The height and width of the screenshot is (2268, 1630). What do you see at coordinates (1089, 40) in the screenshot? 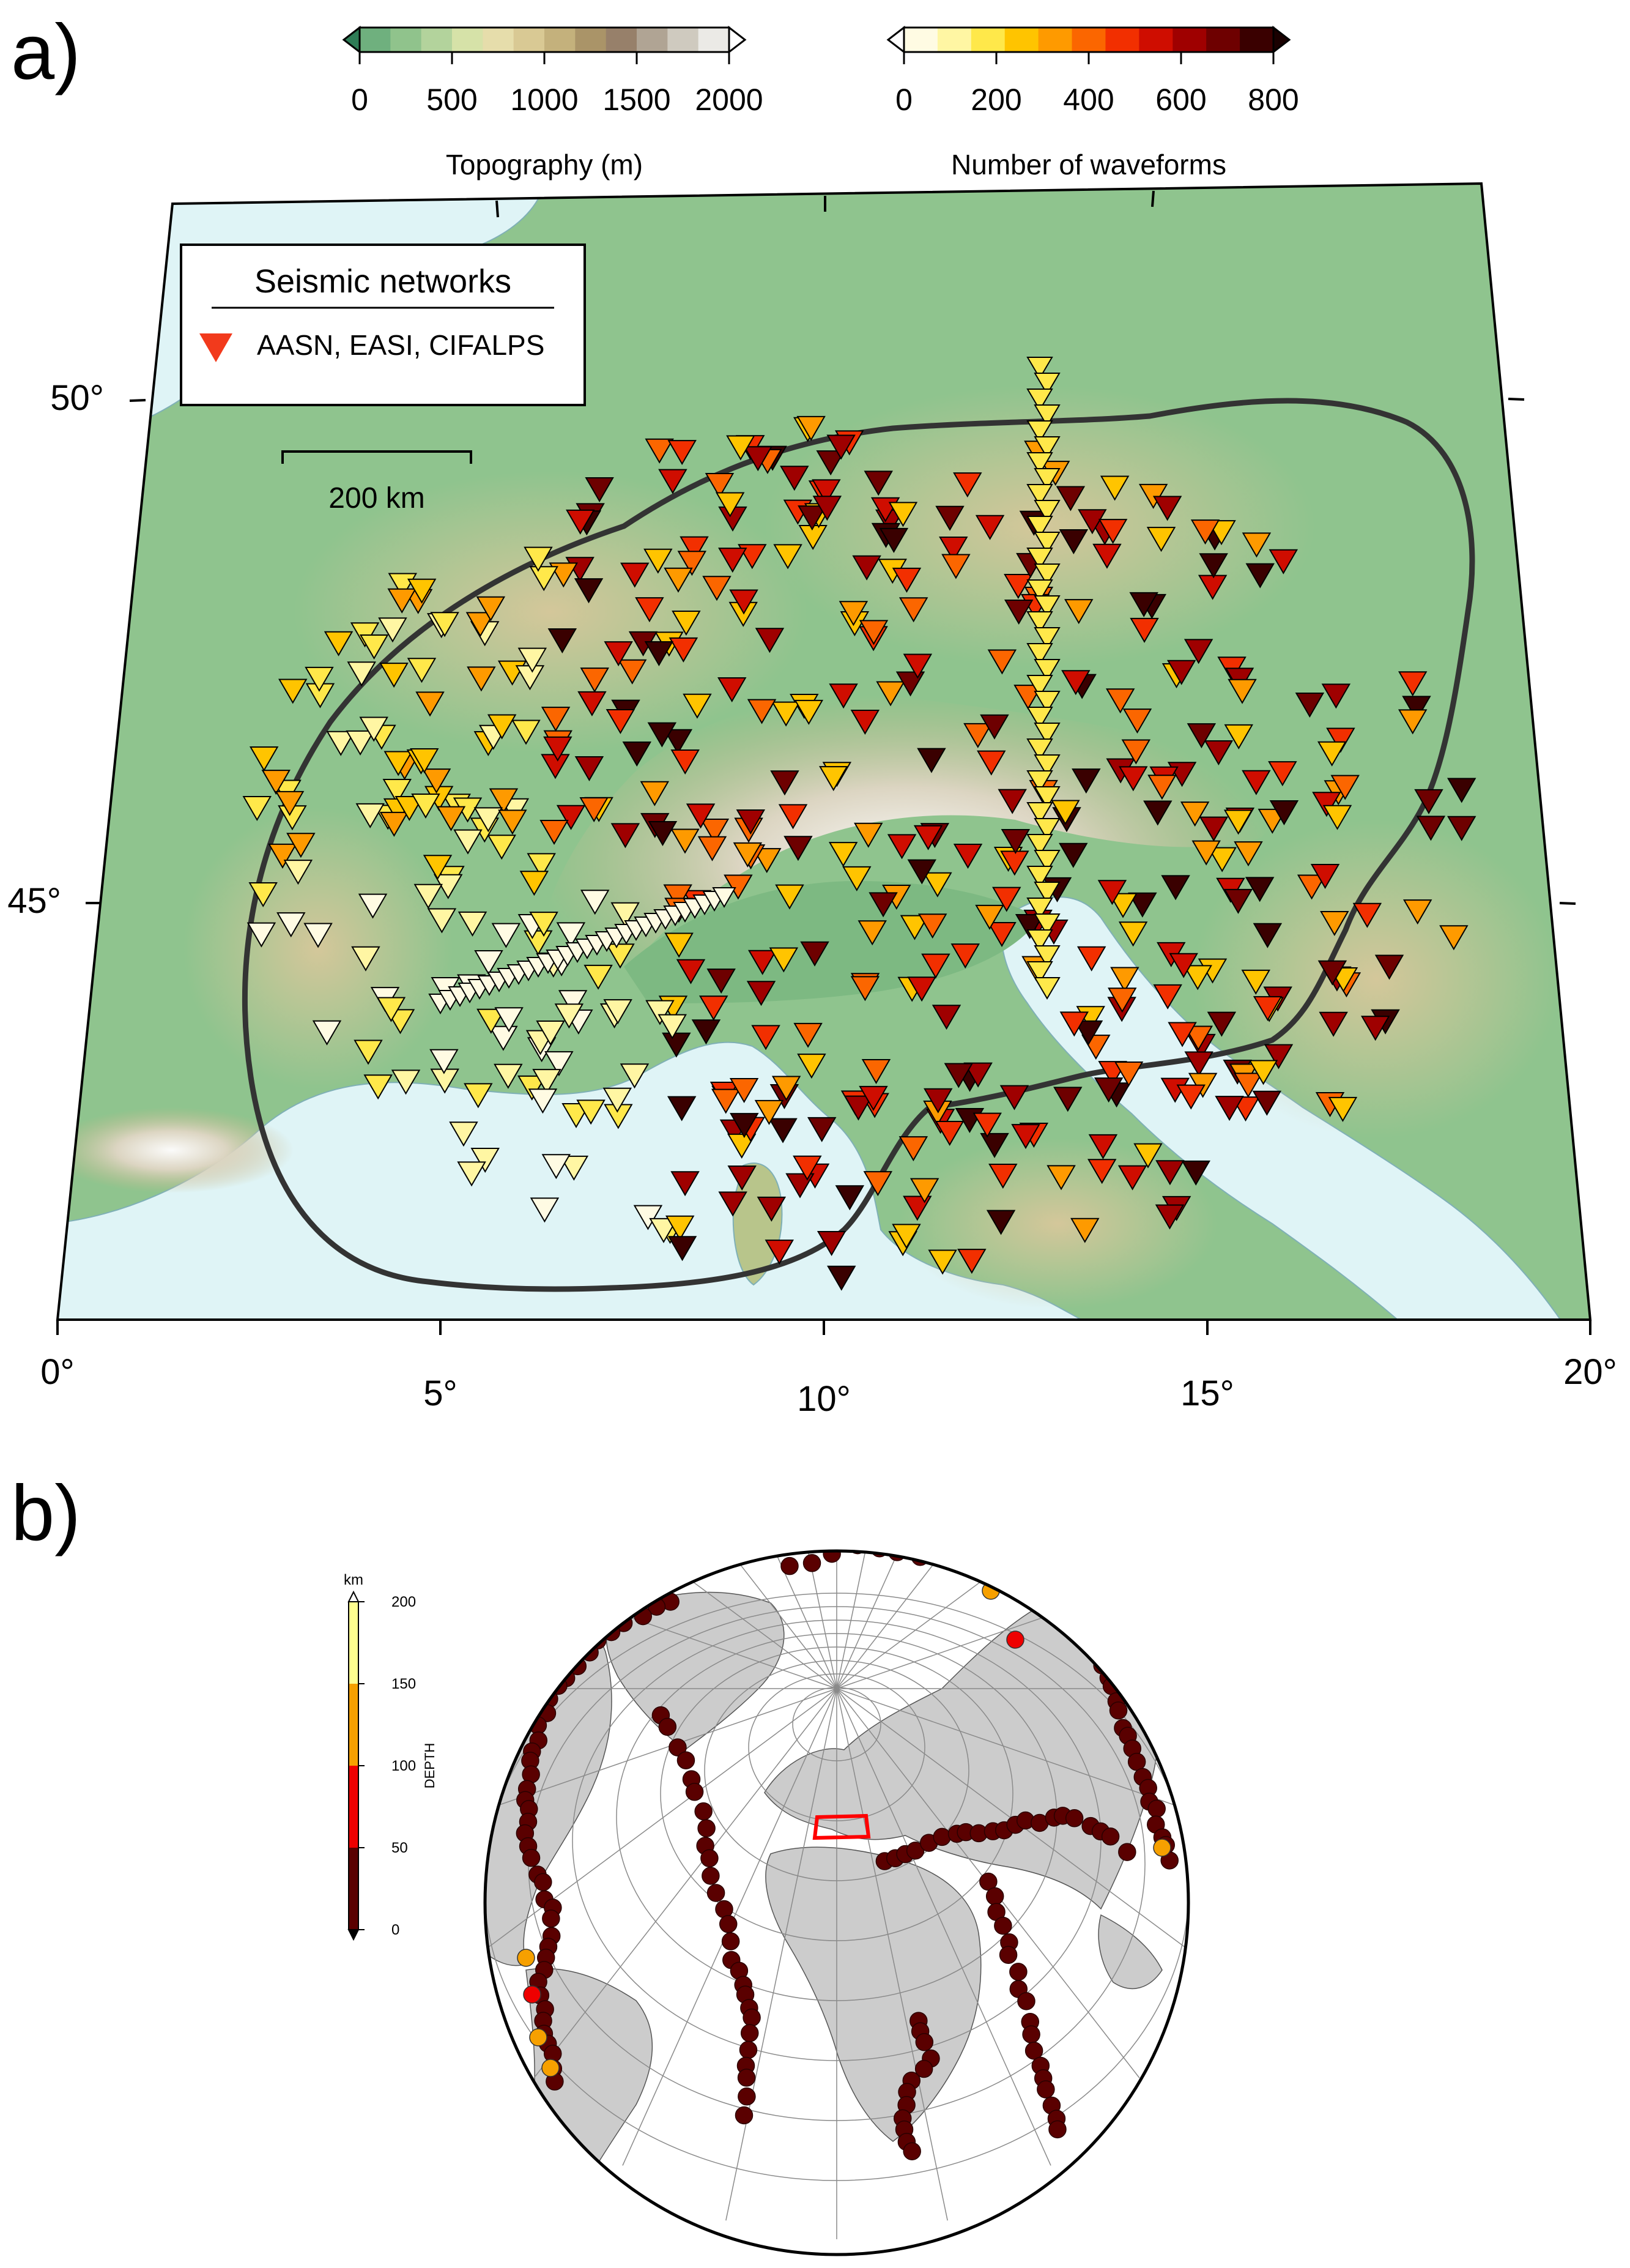
I see `waveform-colorbar-cells` at bounding box center [1089, 40].